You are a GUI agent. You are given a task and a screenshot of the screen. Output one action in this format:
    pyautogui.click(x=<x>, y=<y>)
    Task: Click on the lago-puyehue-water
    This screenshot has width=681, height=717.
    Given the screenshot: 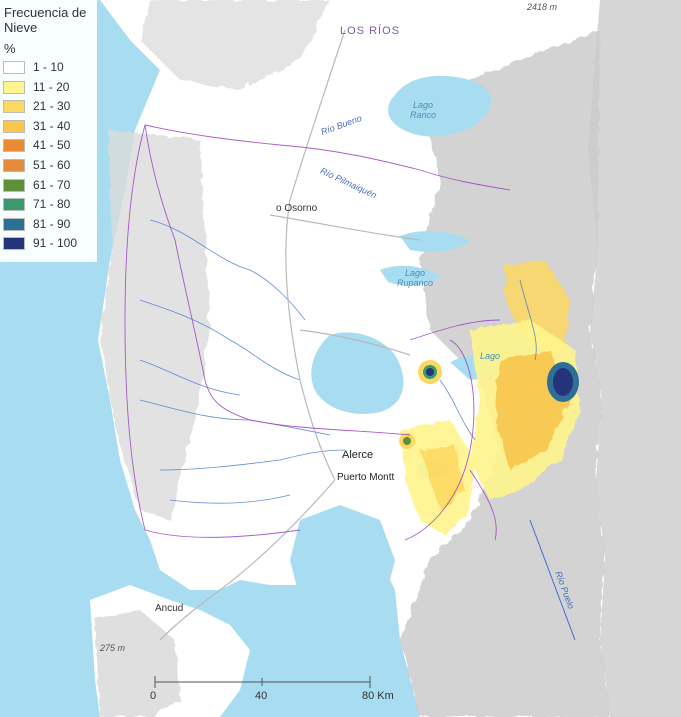 What is the action you would take?
    pyautogui.click(x=435, y=241)
    